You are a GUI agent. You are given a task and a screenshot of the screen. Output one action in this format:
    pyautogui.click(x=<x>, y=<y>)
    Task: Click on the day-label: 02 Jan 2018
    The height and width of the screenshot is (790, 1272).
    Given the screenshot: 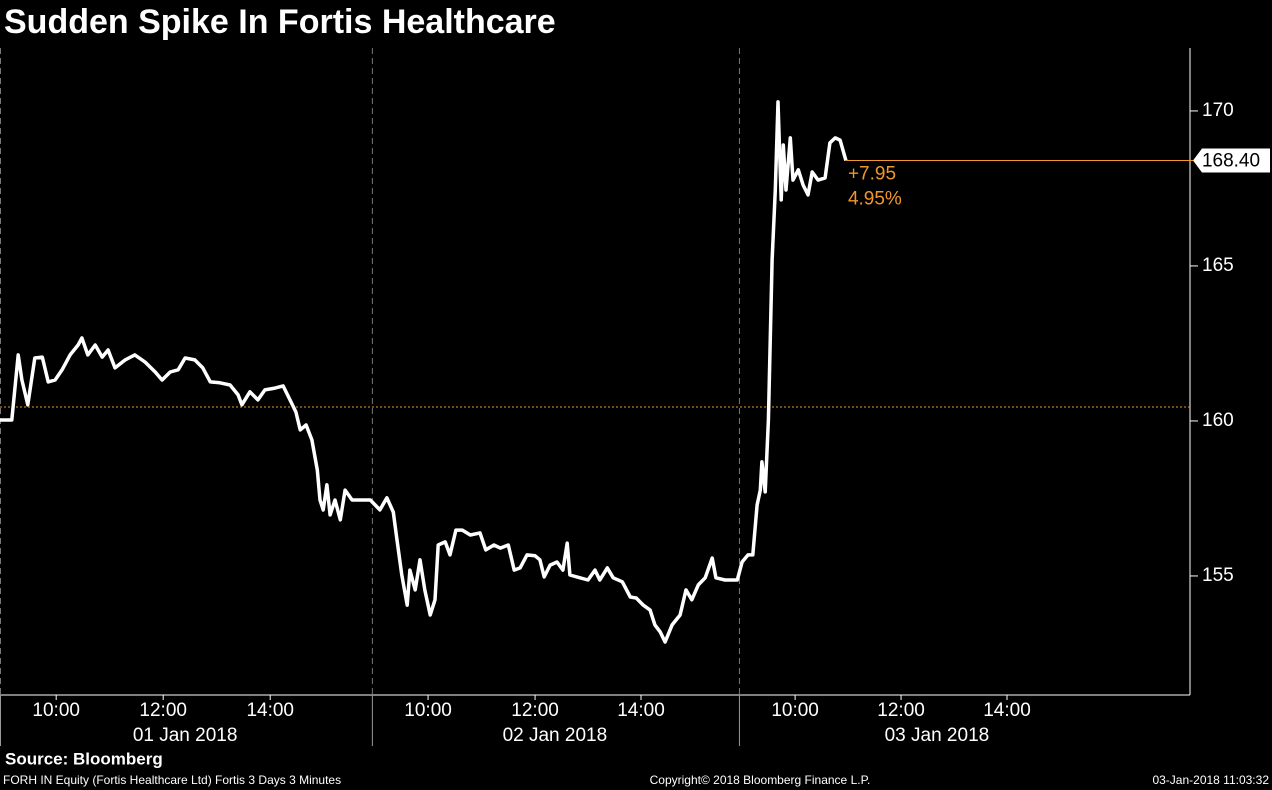 What is the action you would take?
    pyautogui.click(x=555, y=735)
    